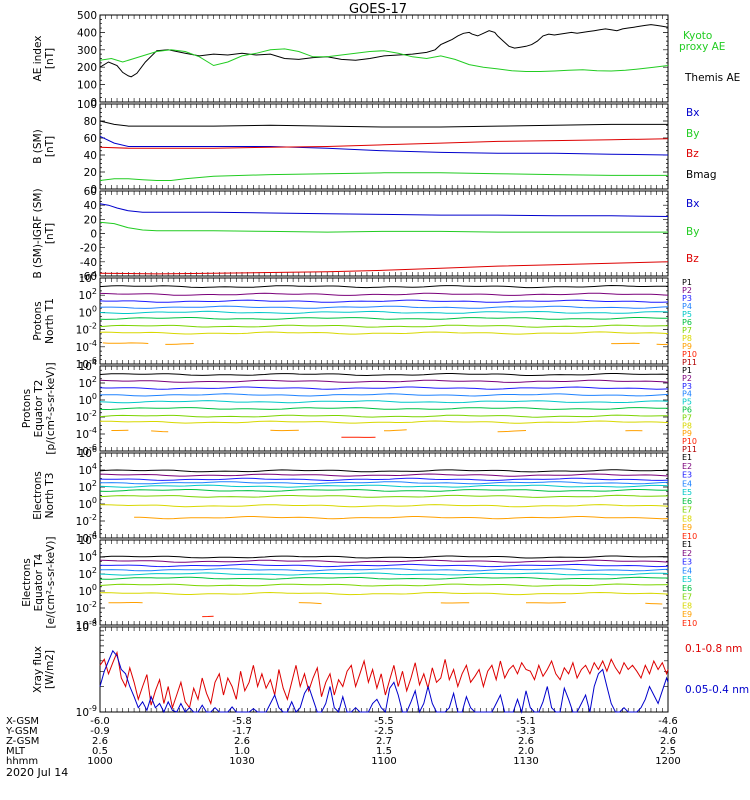 Image resolution: width=750 pixels, height=800 pixels. What do you see at coordinates (90, 122) in the screenshot?
I see `bsm-ytick-4: 80` at bounding box center [90, 122].